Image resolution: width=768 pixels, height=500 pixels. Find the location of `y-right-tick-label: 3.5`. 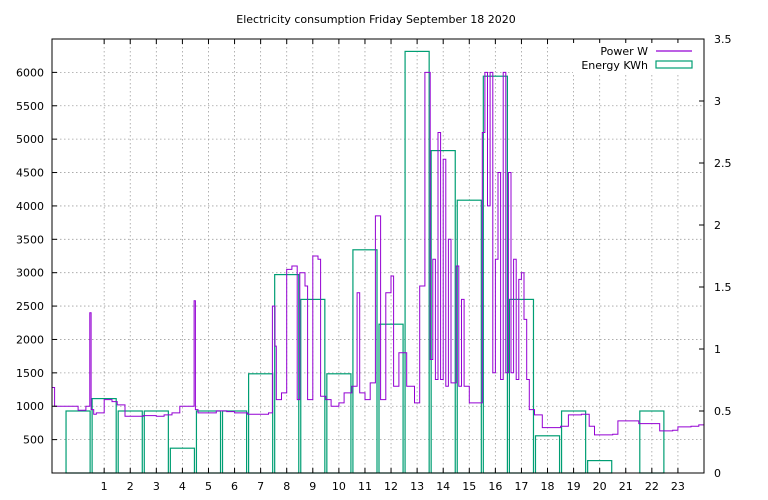

y-right-tick-label: 3.5 is located at coordinates (723, 39).